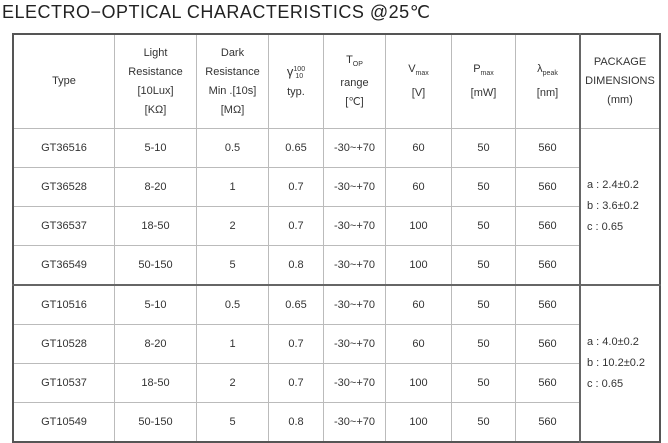 Image resolution: width=668 pixels, height=443 pixels. Describe the element at coordinates (548, 81) in the screenshot. I see `header-lambda-peak: λpeak [nm]` at that location.